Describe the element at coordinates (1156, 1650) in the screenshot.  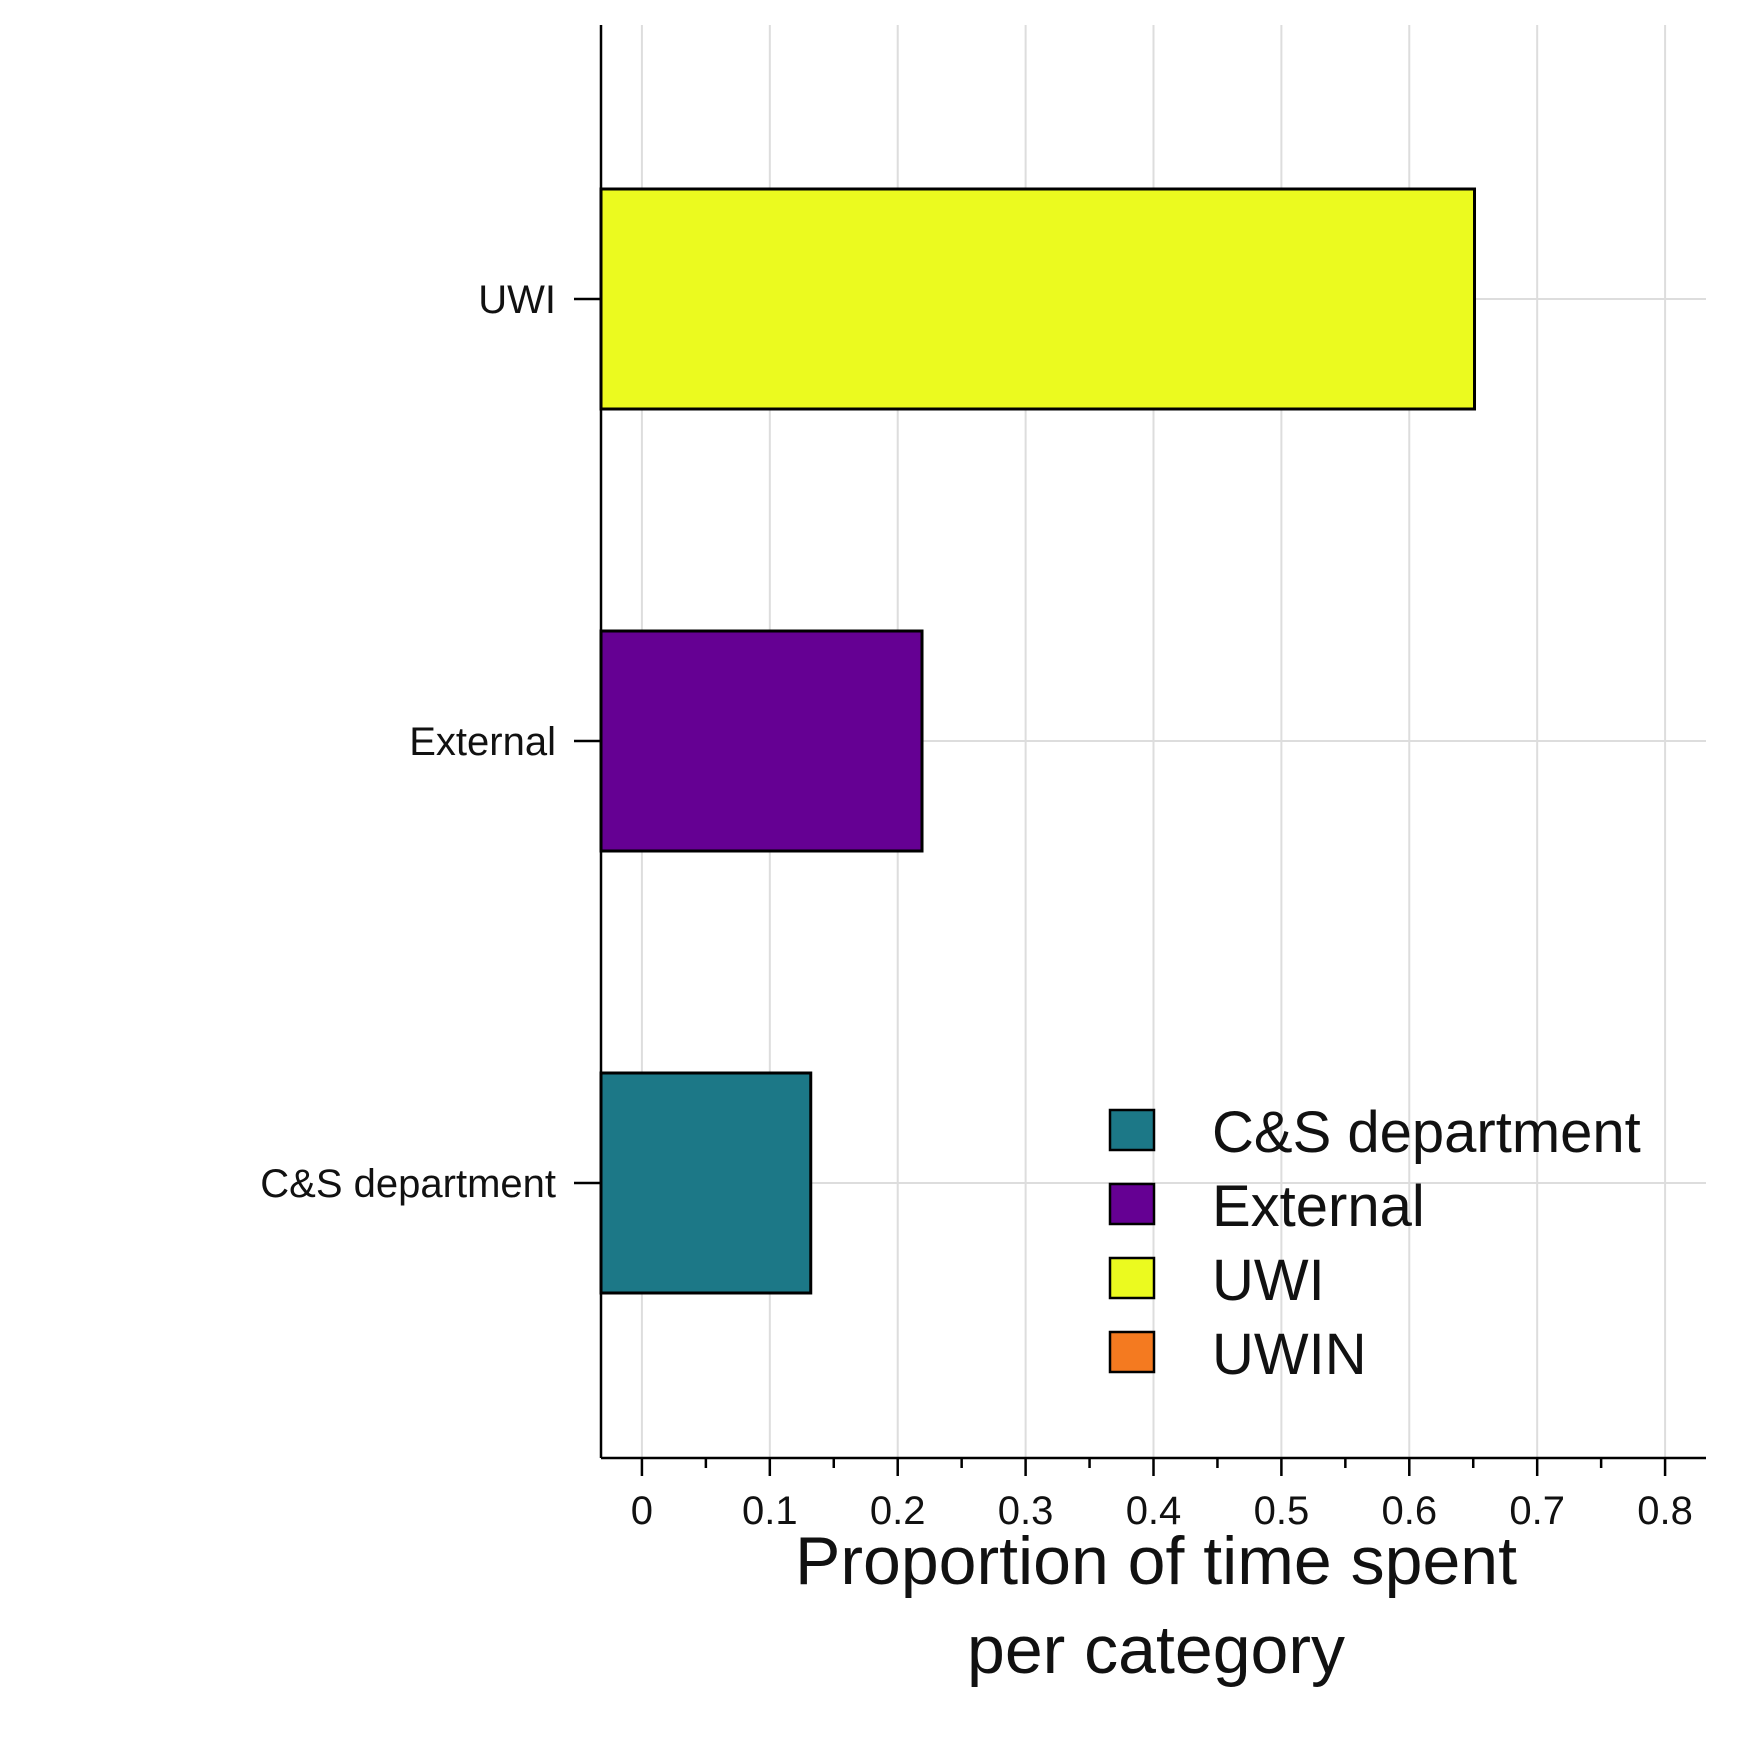
I see `x-axis-title-line-2: per category` at that location.